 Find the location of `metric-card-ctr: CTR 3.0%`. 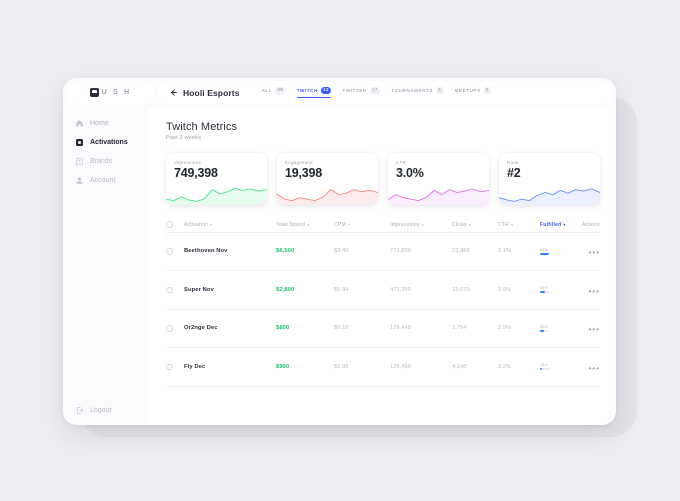

metric-card-ctr: CTR 3.0% is located at coordinates (438, 178).